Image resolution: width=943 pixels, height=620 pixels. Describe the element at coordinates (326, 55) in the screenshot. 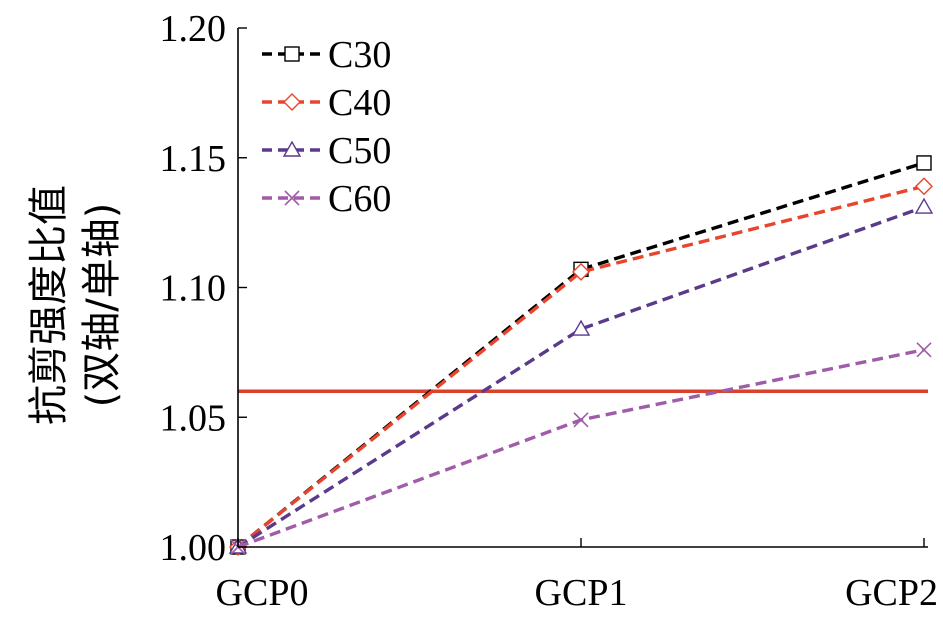

I see `legend-item-c30: C30` at that location.